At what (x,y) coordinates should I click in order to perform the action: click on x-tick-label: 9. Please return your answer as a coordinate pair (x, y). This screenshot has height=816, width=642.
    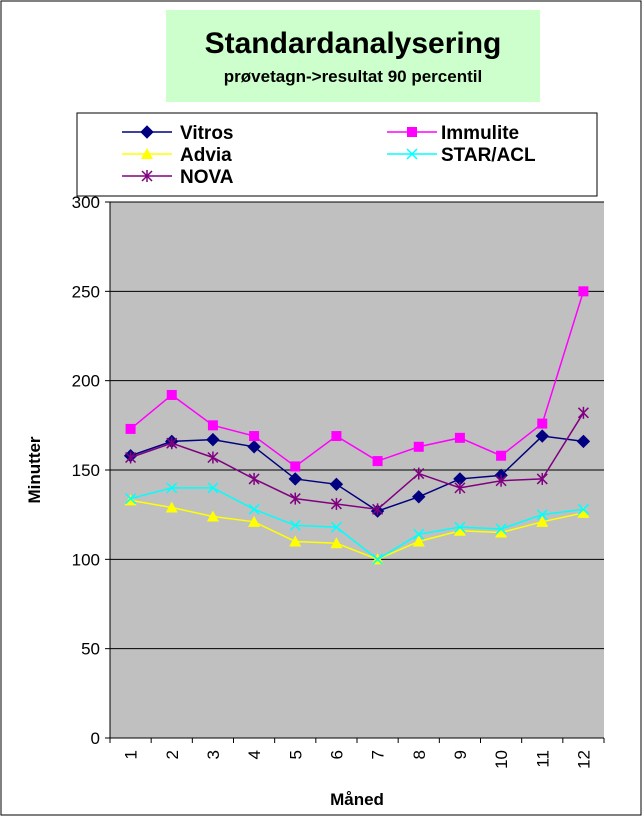
    Looking at the image, I should click on (460, 754).